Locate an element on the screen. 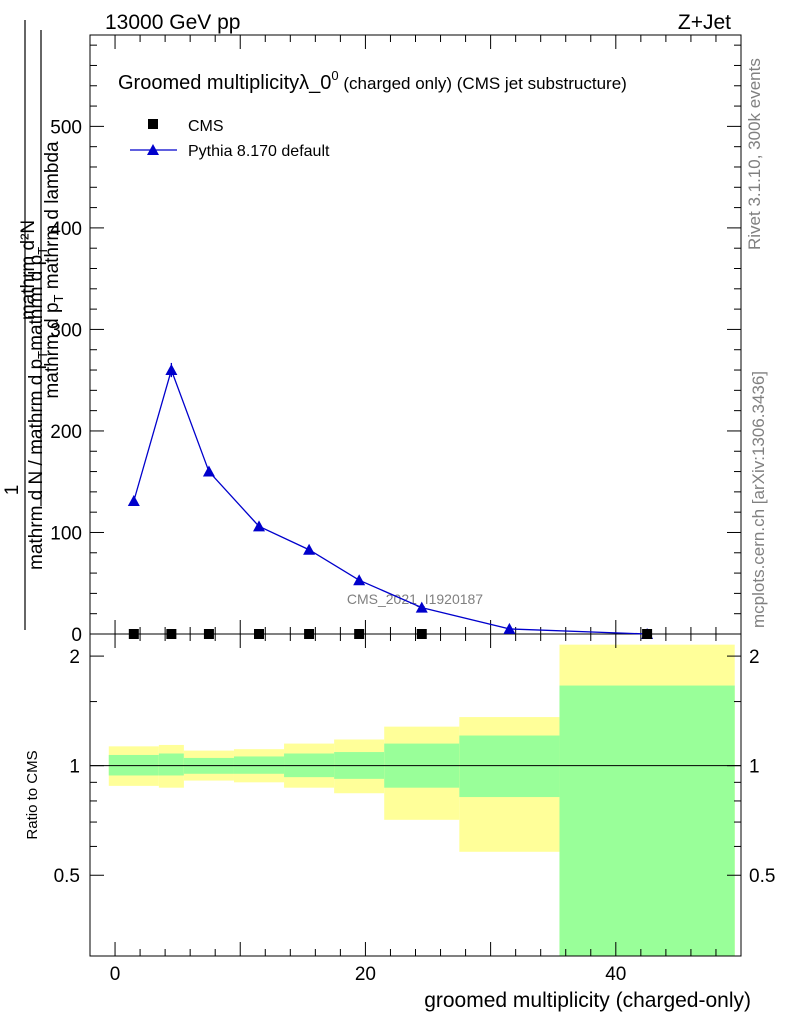 The width and height of the screenshot is (786, 1024). legend-cms-marker is located at coordinates (153, 124).